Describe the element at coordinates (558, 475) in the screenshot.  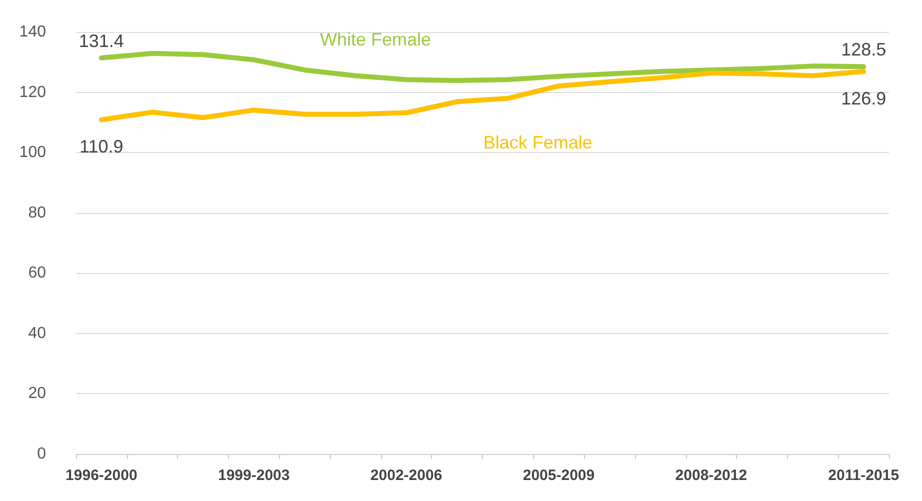
I see `x-tick-label: 2005-2009` at that location.